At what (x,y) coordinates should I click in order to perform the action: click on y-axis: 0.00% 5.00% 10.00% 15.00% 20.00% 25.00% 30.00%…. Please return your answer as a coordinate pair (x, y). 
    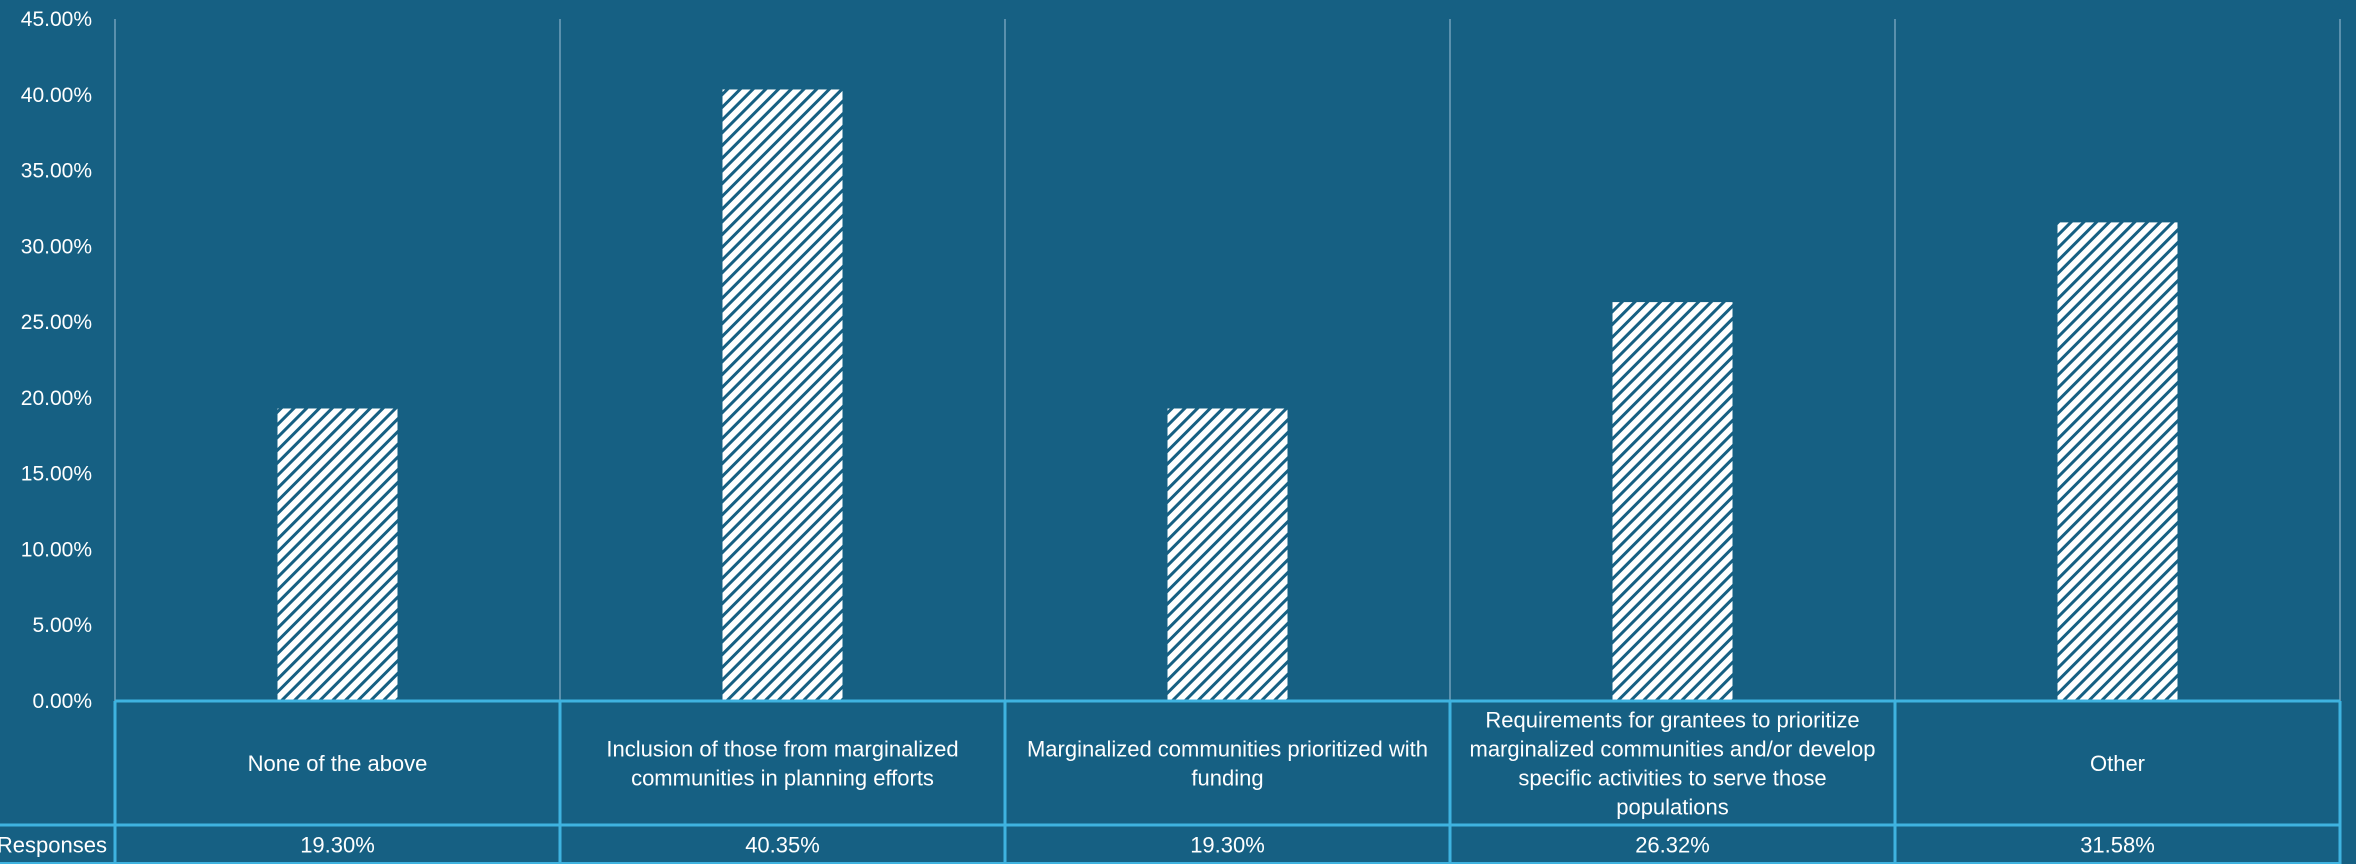
    Looking at the image, I should click on (56, 360).